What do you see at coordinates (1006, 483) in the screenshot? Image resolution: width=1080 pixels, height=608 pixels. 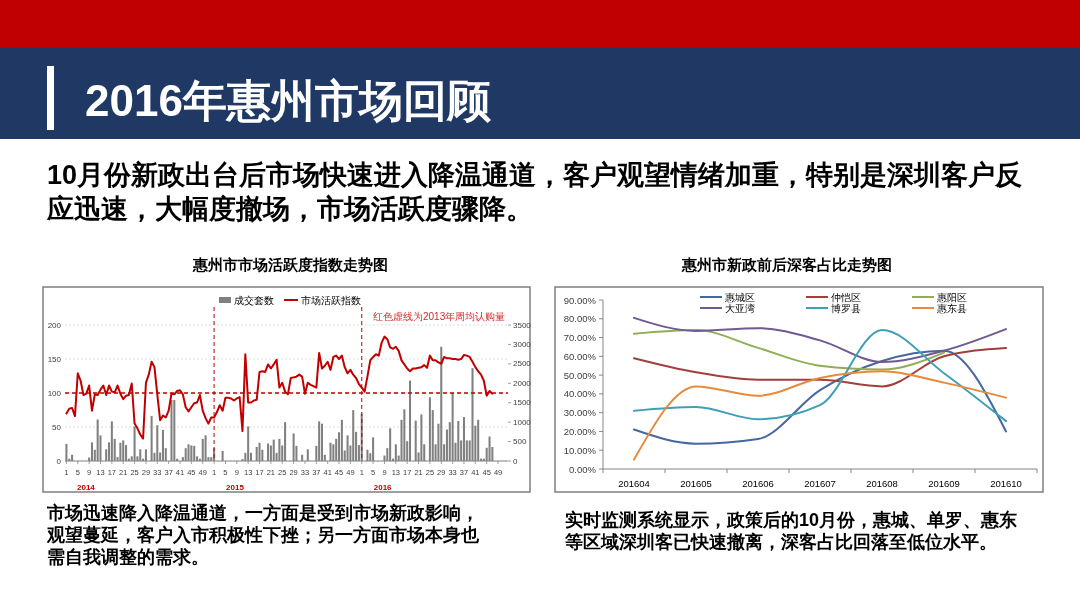 I see `x-tick-label: 201610` at bounding box center [1006, 483].